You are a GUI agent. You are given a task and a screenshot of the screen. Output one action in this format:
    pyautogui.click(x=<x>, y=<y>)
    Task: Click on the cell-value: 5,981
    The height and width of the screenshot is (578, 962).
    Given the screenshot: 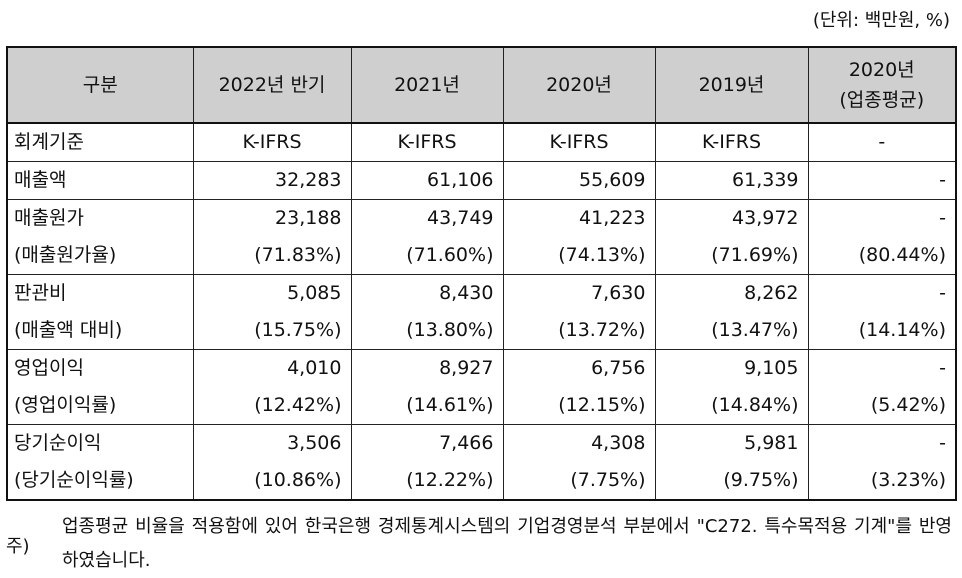 What is the action you would take?
    pyautogui.click(x=771, y=443)
    